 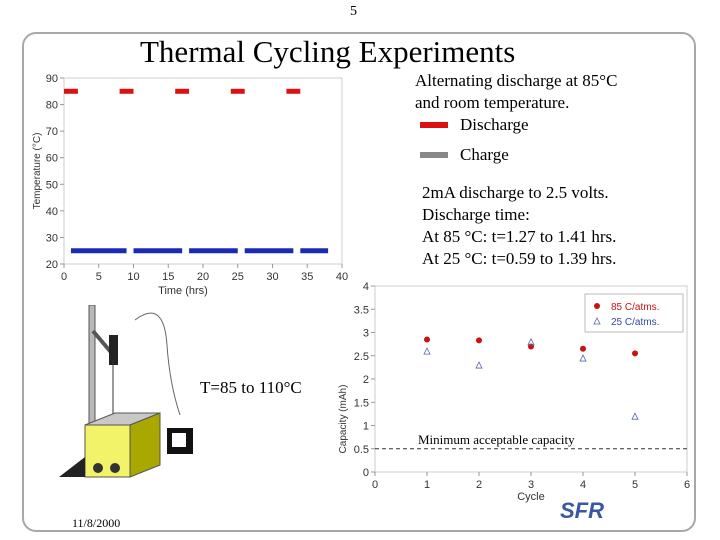 I want to click on y-axis-label: Temperature (°C), so click(x=37, y=171).